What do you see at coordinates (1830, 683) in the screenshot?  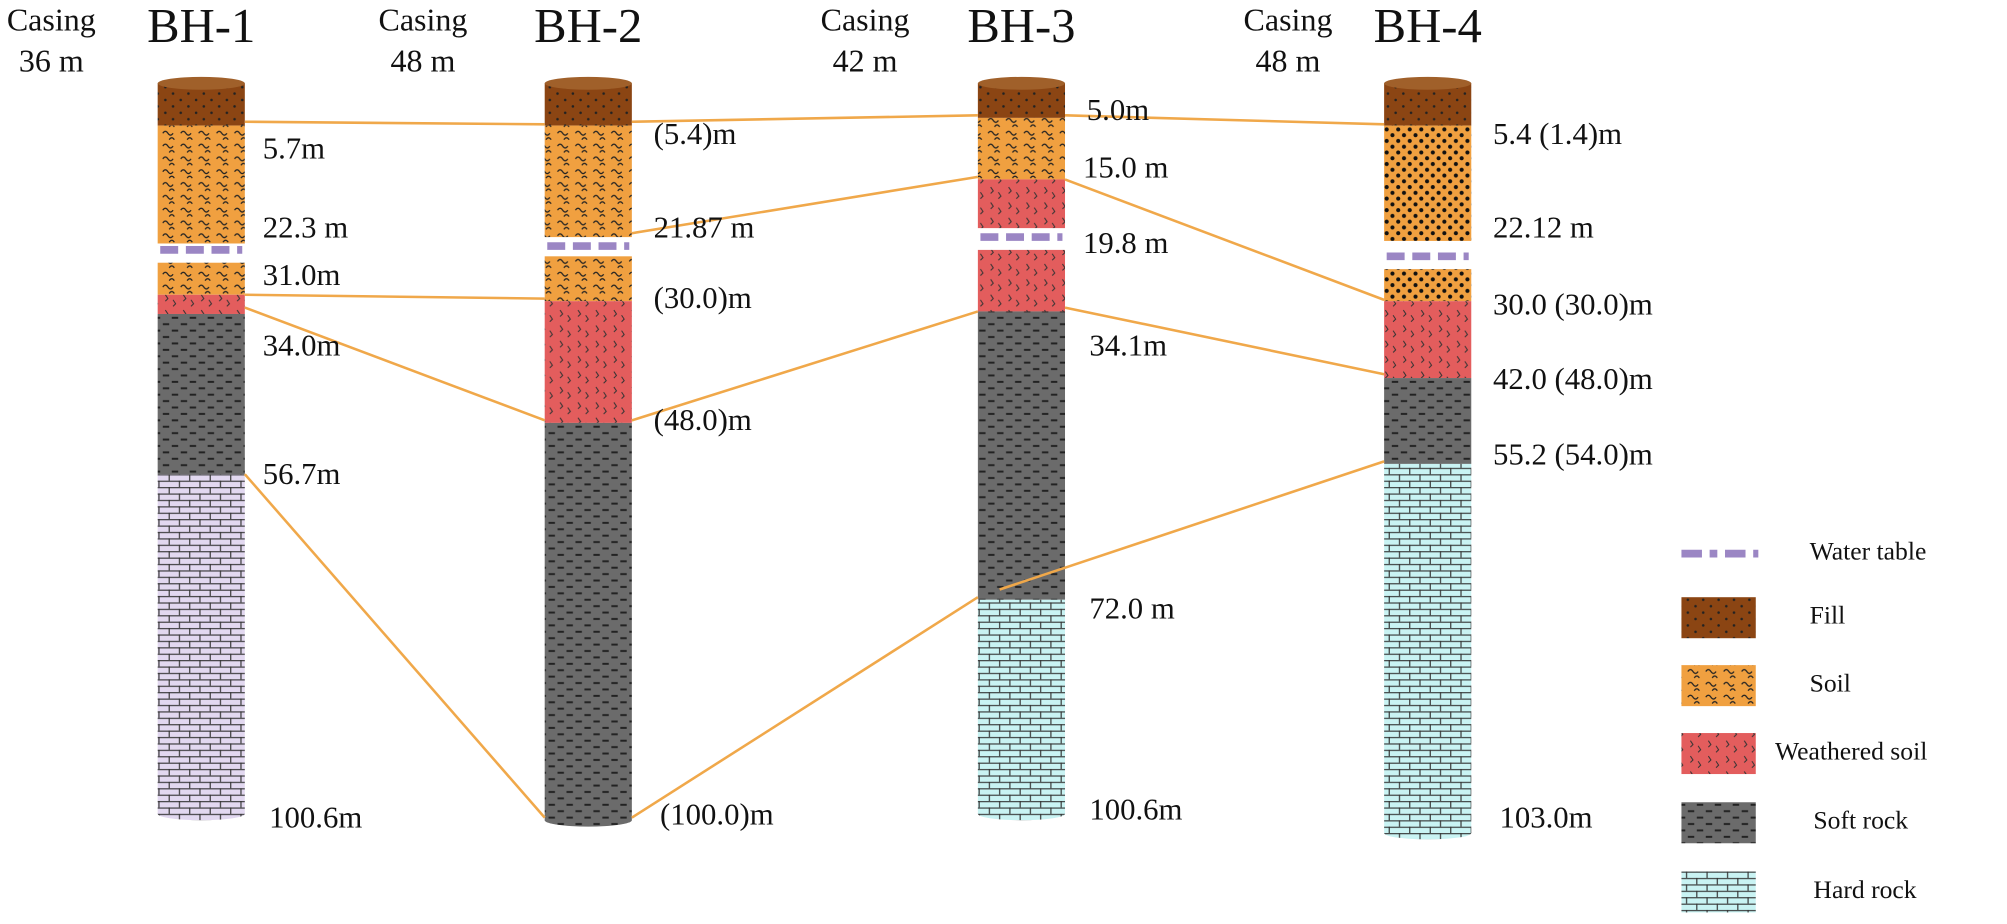 I see `legend-label: Soil` at bounding box center [1830, 683].